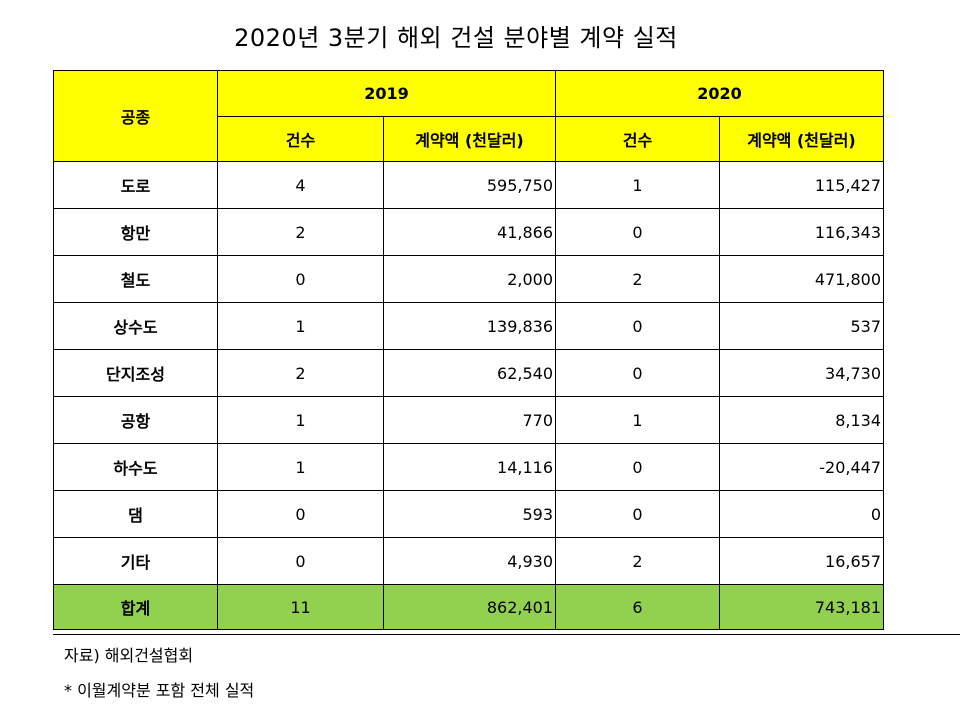  I want to click on count-2019-cell: 4, so click(300, 185).